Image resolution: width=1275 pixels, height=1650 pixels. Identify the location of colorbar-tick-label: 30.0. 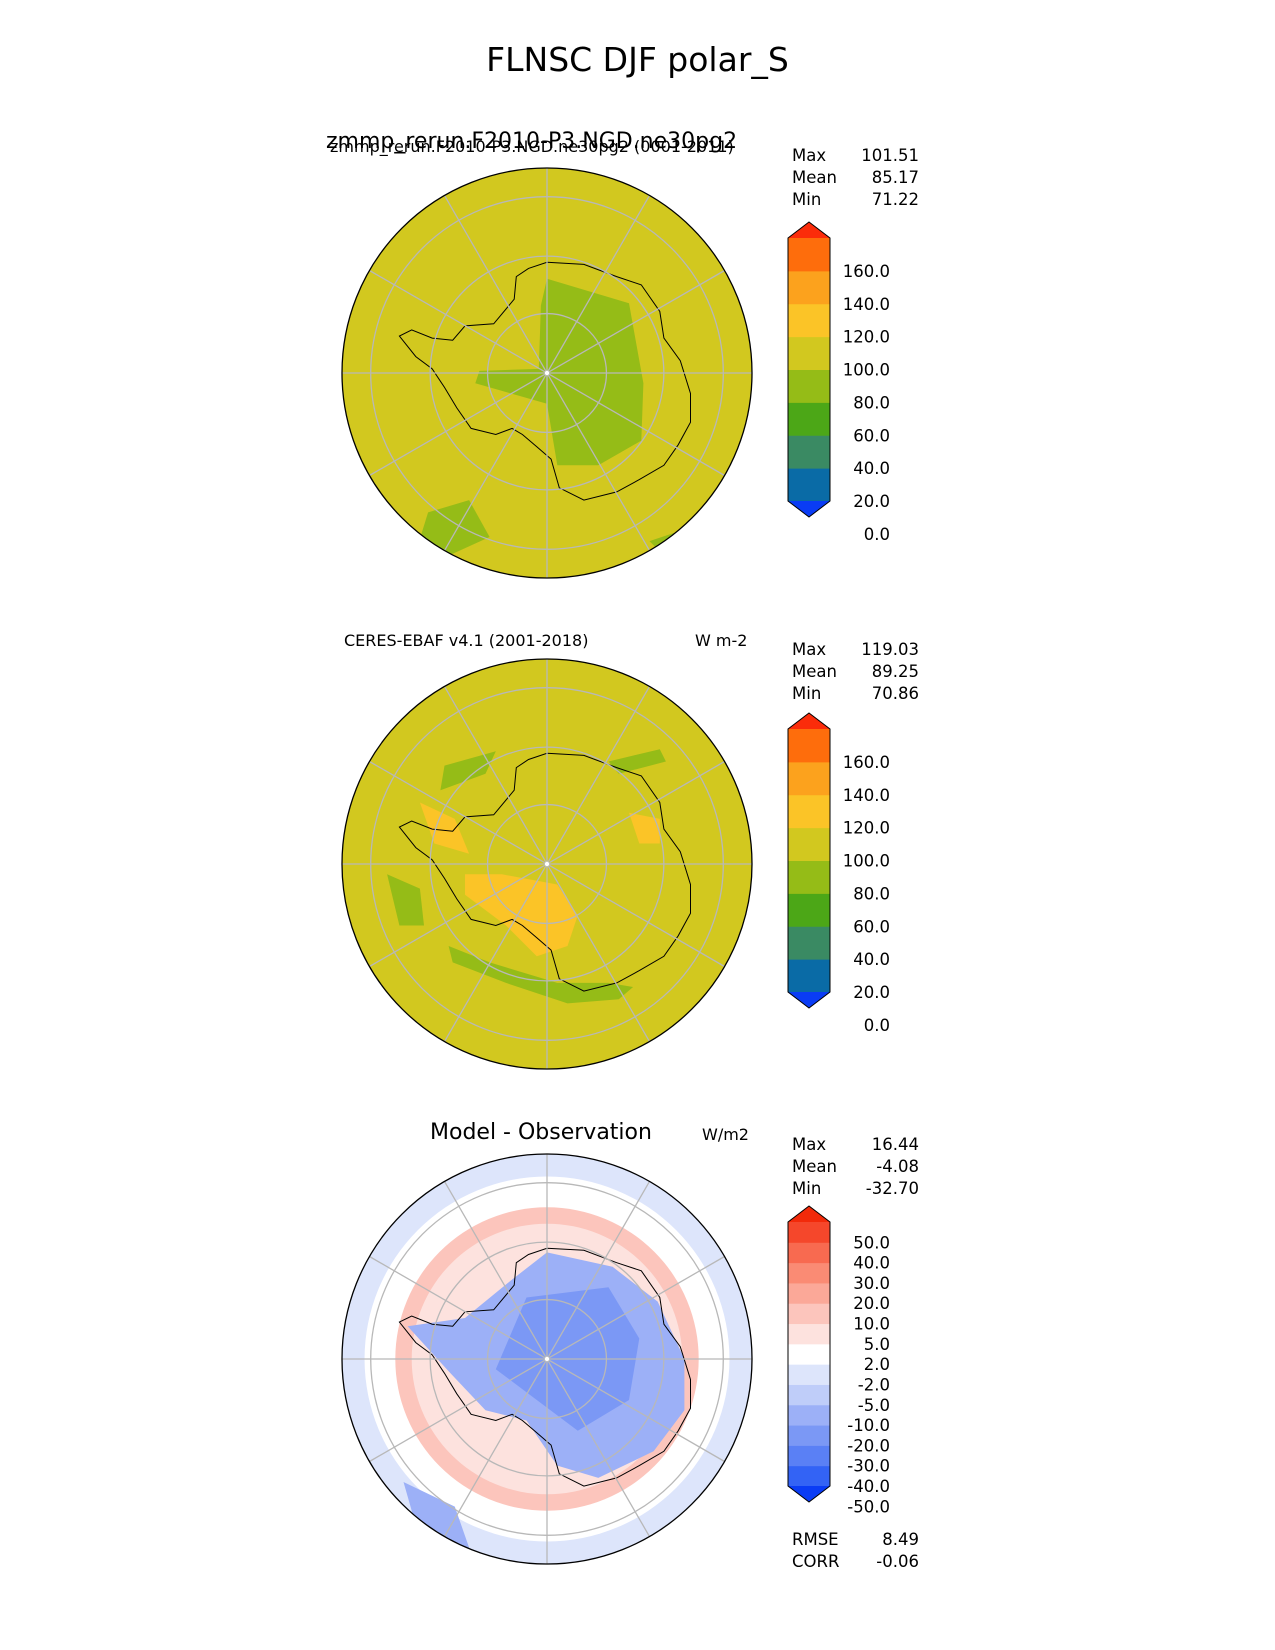
(871, 1283).